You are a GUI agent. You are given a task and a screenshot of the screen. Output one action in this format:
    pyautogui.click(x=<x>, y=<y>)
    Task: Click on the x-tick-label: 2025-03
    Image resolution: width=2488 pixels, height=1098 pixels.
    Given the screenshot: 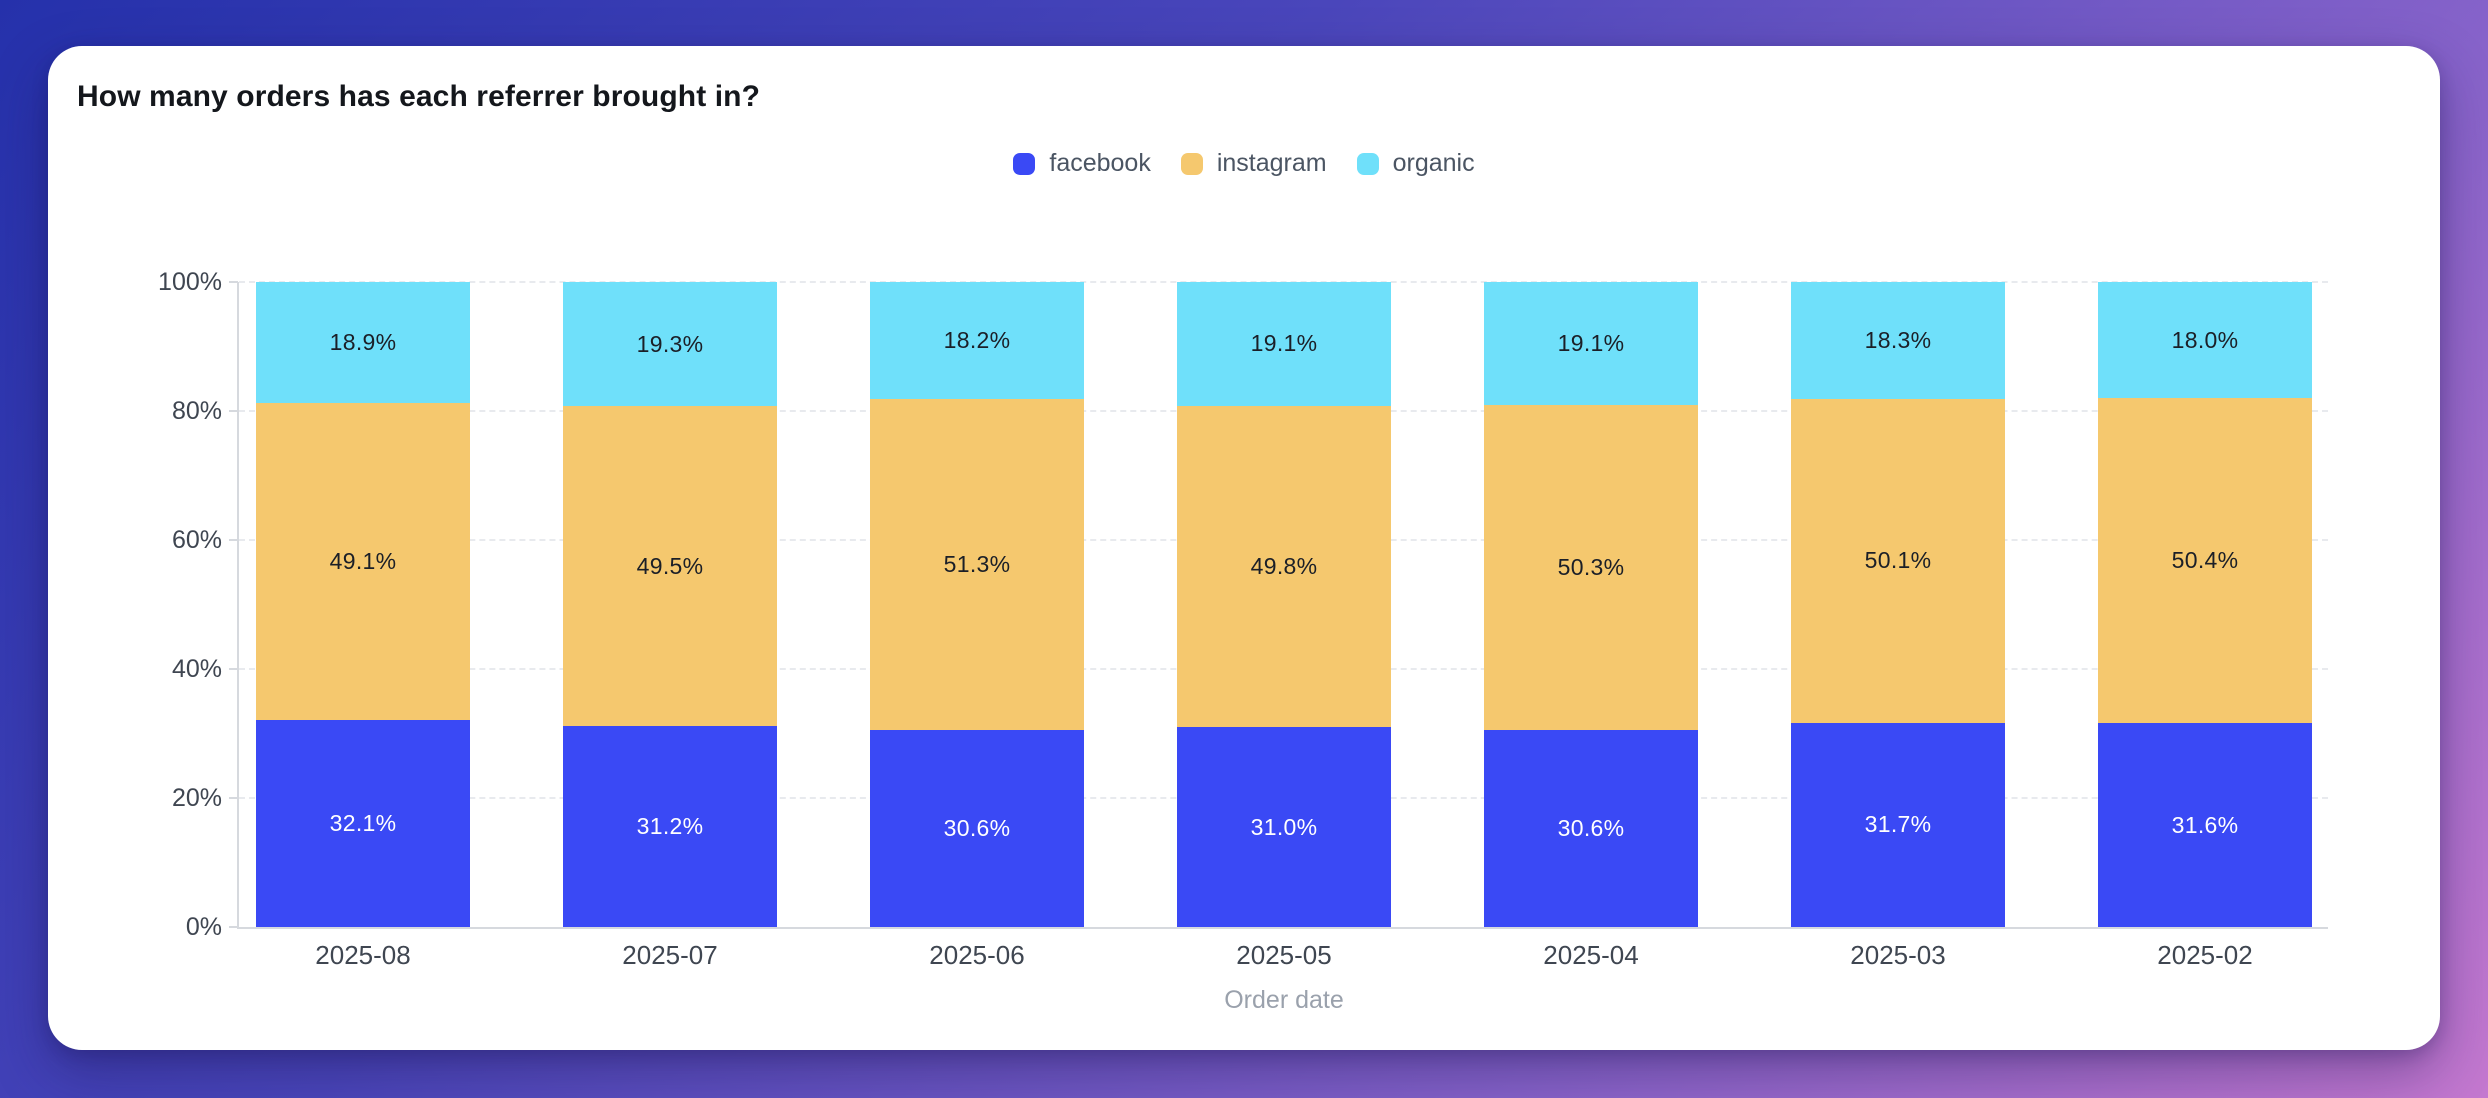 What is the action you would take?
    pyautogui.click(x=1898, y=955)
    